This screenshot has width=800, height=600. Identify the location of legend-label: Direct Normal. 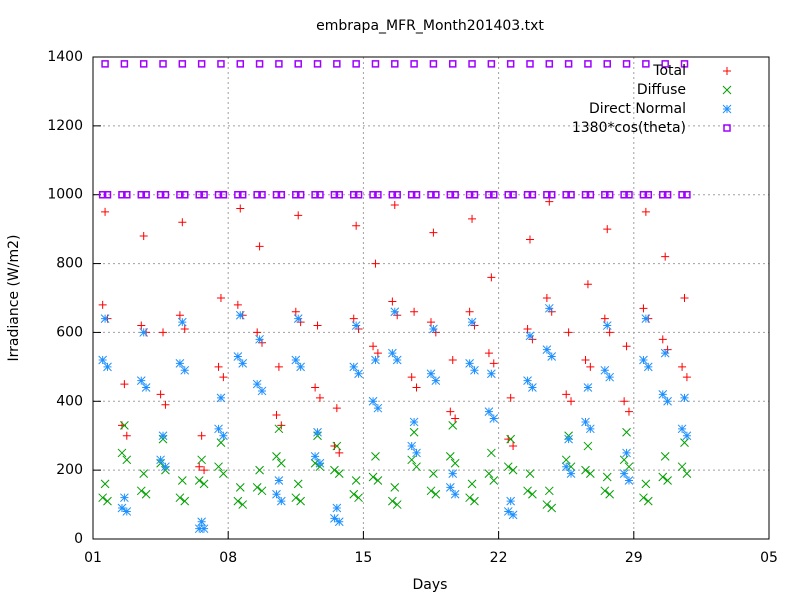
(637, 109).